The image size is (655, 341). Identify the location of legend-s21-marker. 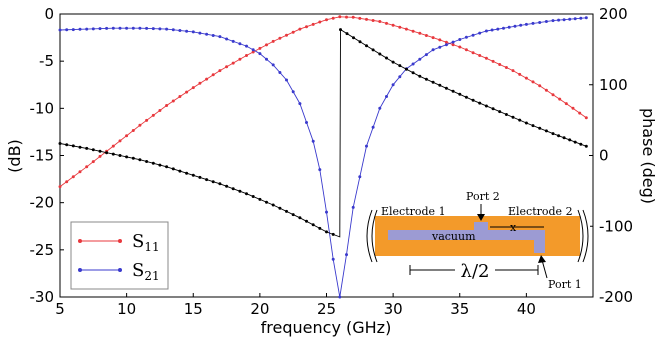
(120, 270).